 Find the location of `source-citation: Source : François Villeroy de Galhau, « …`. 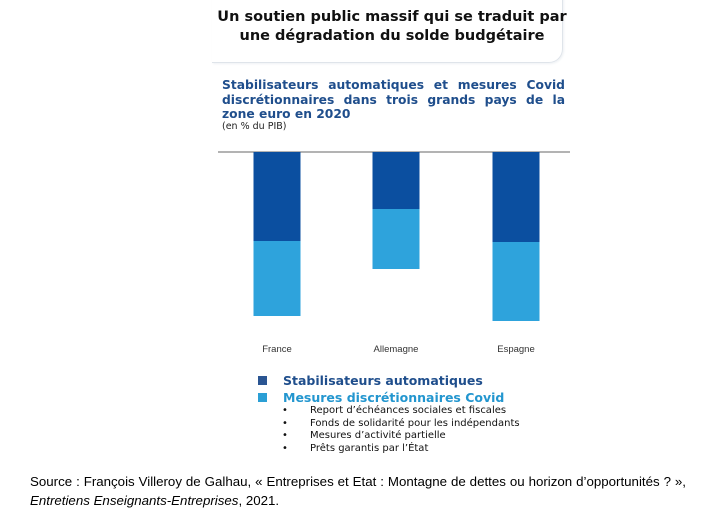

source-citation: Source : François Villeroy de Galhau, « … is located at coordinates (358, 491).